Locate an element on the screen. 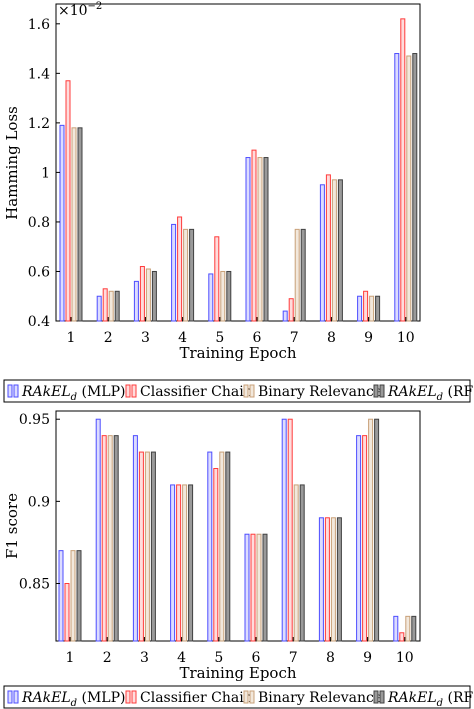  legend-label-rf: RAkELd (RF) is located at coordinates (430, 699).